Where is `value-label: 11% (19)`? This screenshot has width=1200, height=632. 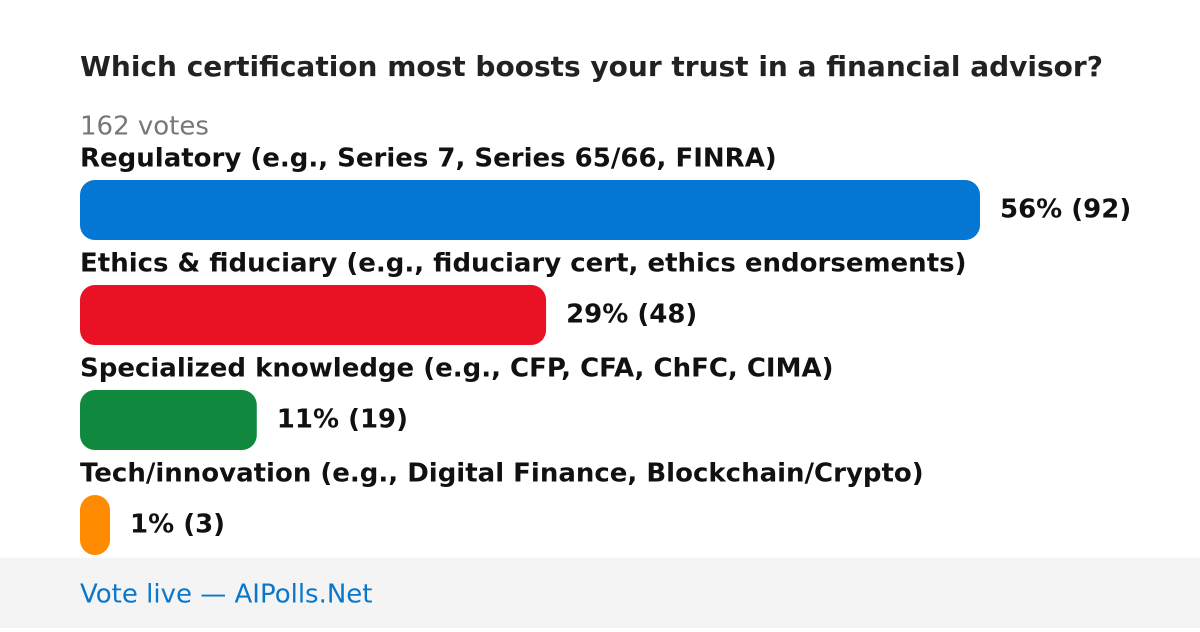 value-label: 11% (19) is located at coordinates (342, 420).